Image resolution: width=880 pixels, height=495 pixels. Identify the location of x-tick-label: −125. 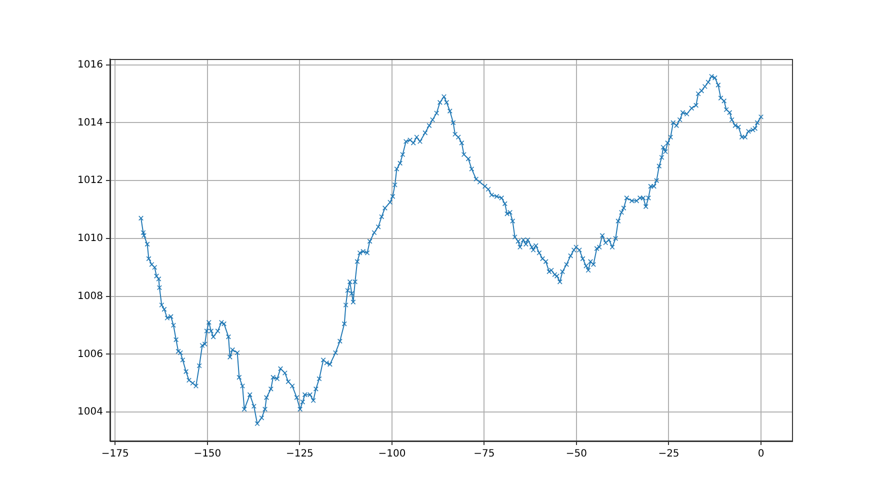
(300, 454).